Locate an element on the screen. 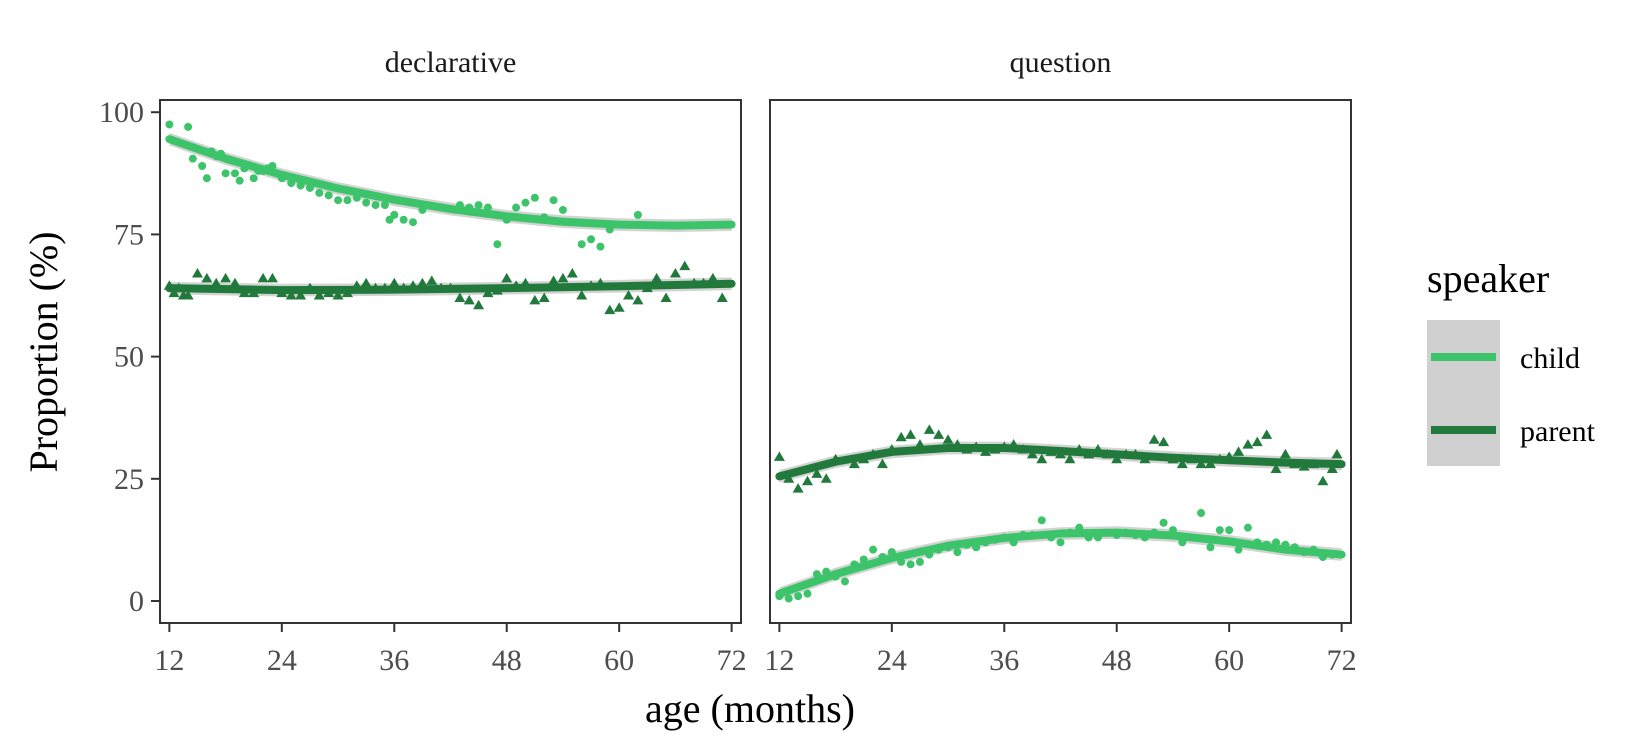 This screenshot has height=750, width=1650. legend-key-background is located at coordinates (1463, 393).